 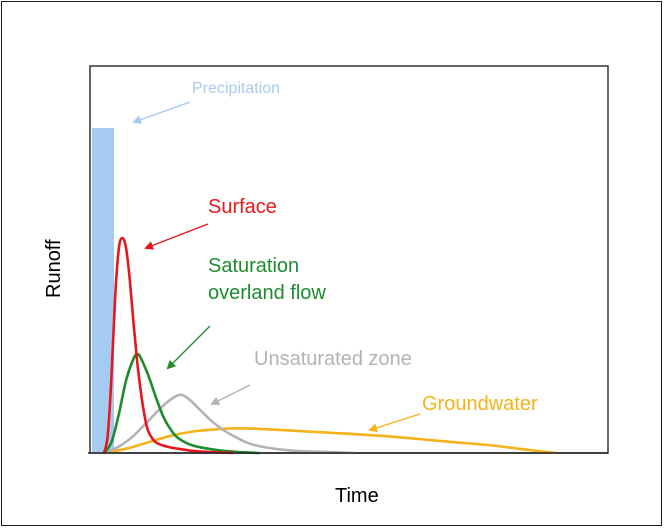 I want to click on arrow-unsaturated-zone, so click(x=230, y=394).